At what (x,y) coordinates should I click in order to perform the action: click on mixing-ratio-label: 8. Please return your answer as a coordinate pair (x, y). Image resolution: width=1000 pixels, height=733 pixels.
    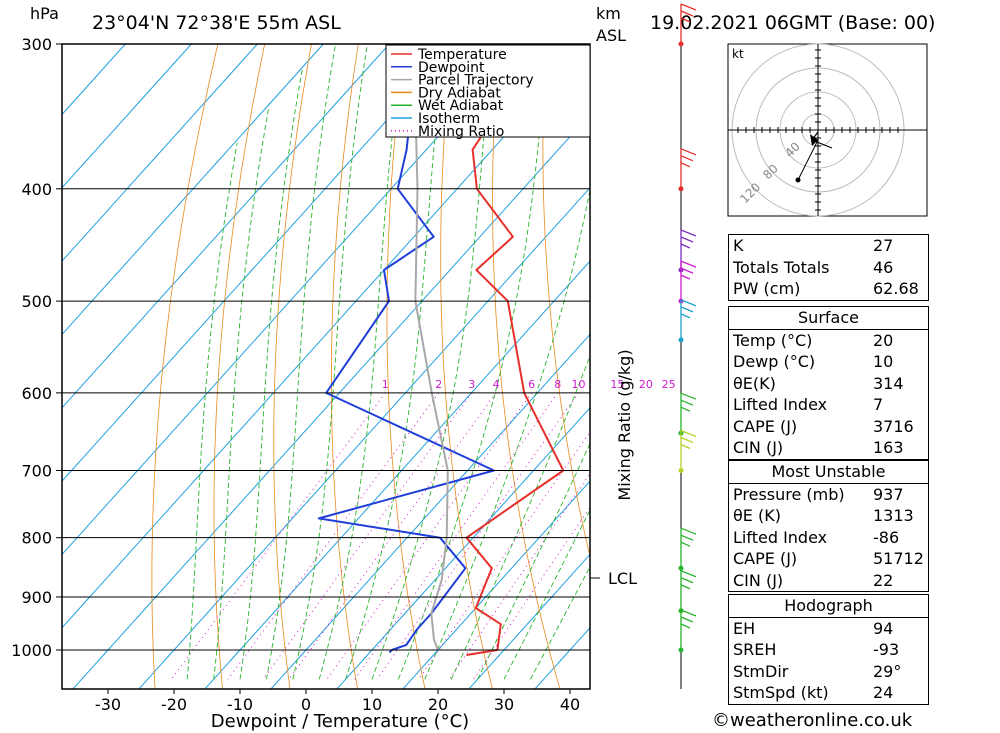
    Looking at the image, I should click on (557, 384).